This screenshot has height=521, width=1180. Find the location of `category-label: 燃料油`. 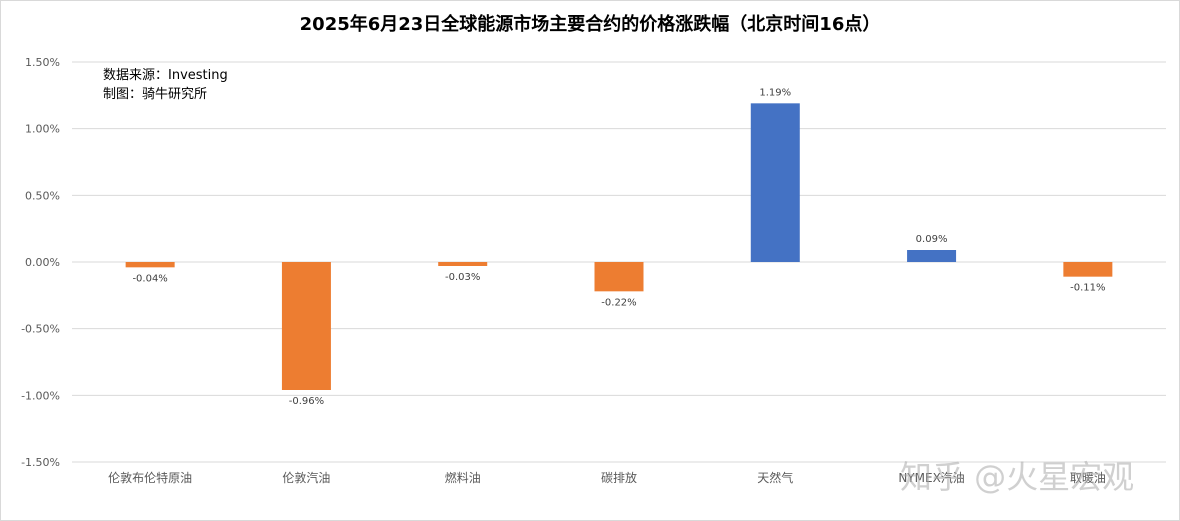

category-label: 燃料油 is located at coordinates (463, 477).